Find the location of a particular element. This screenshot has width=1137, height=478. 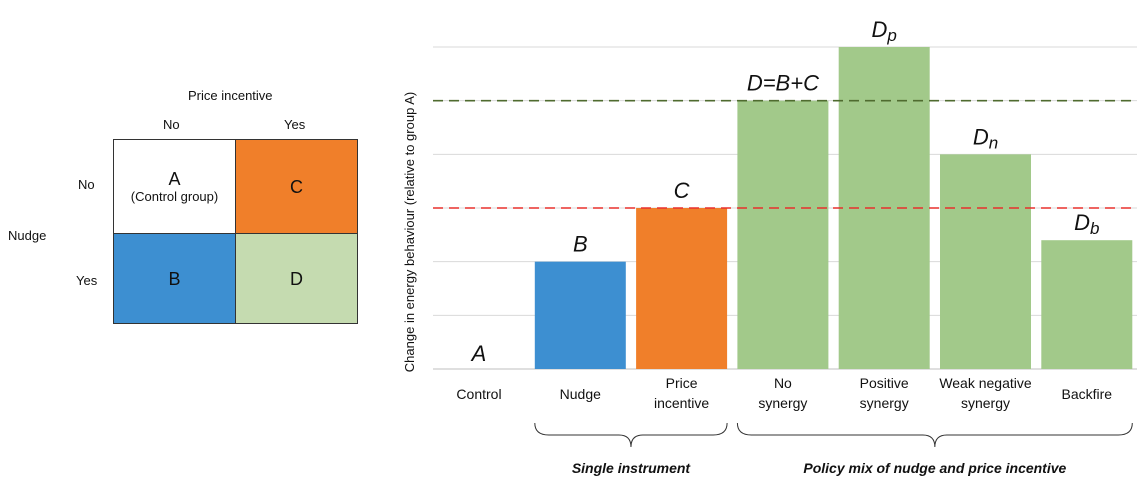

matrix-cell-price-incentive: C is located at coordinates (296, 186).